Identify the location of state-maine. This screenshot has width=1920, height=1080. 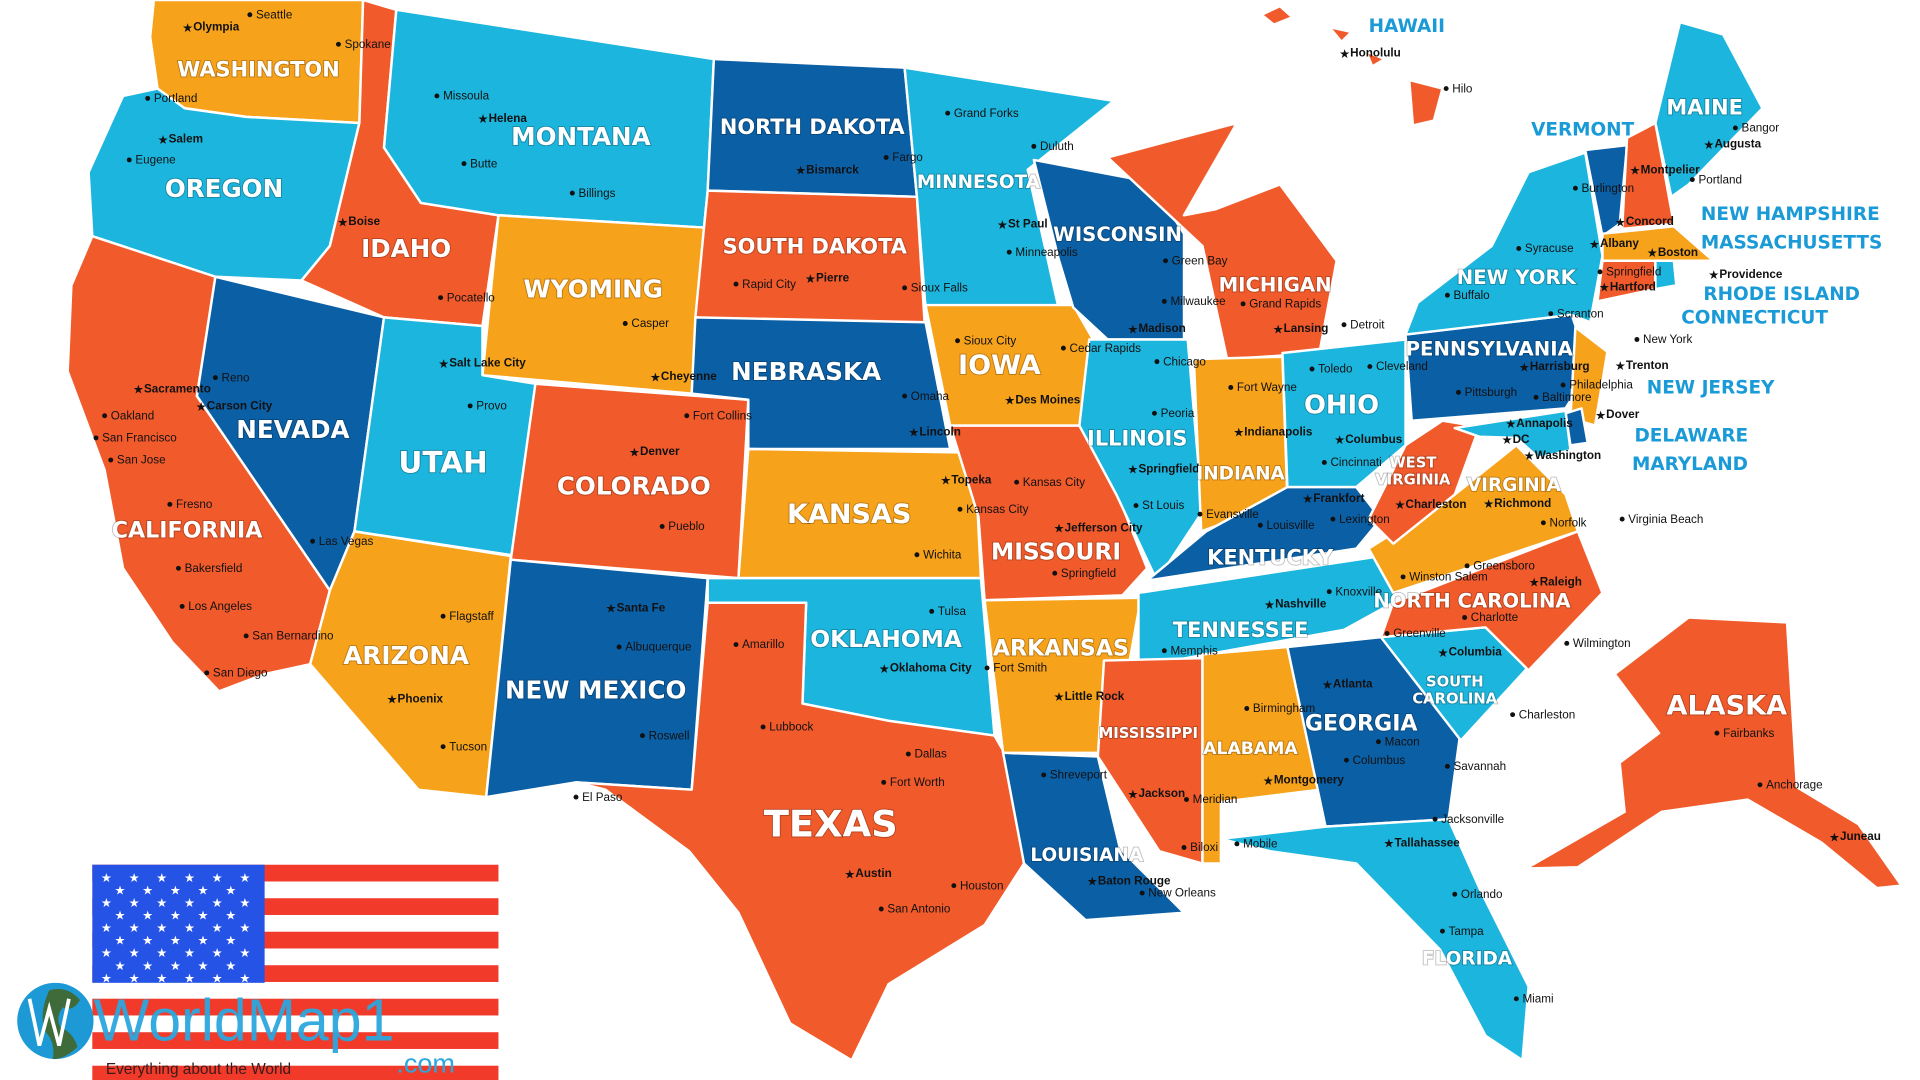
(1709, 109).